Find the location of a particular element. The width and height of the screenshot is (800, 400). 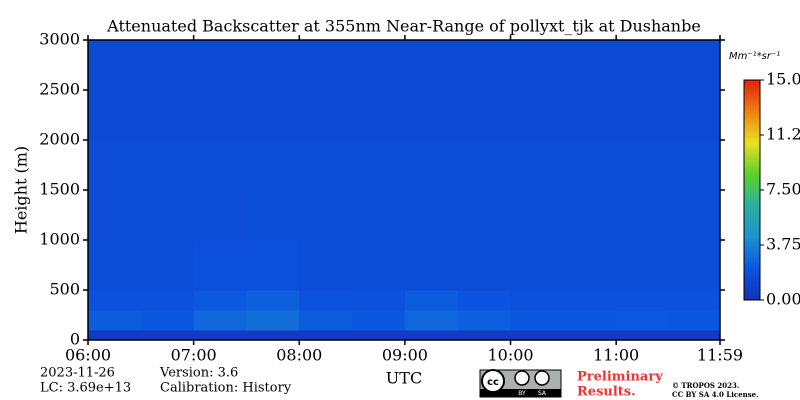

license-badge: cc BY SA is located at coordinates (520, 383).